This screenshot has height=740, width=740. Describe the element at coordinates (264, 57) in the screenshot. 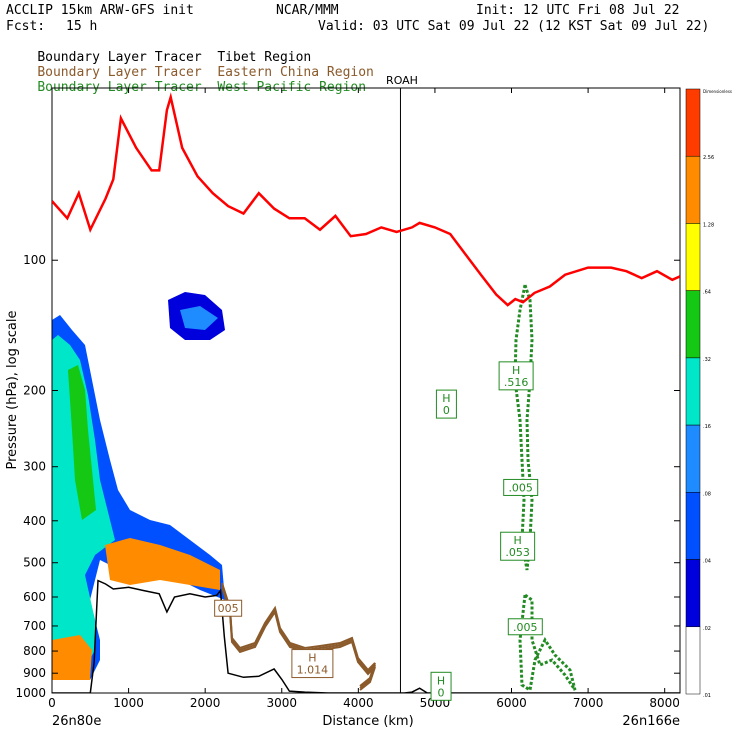

I see `legend-region: Tibet Region` at that location.